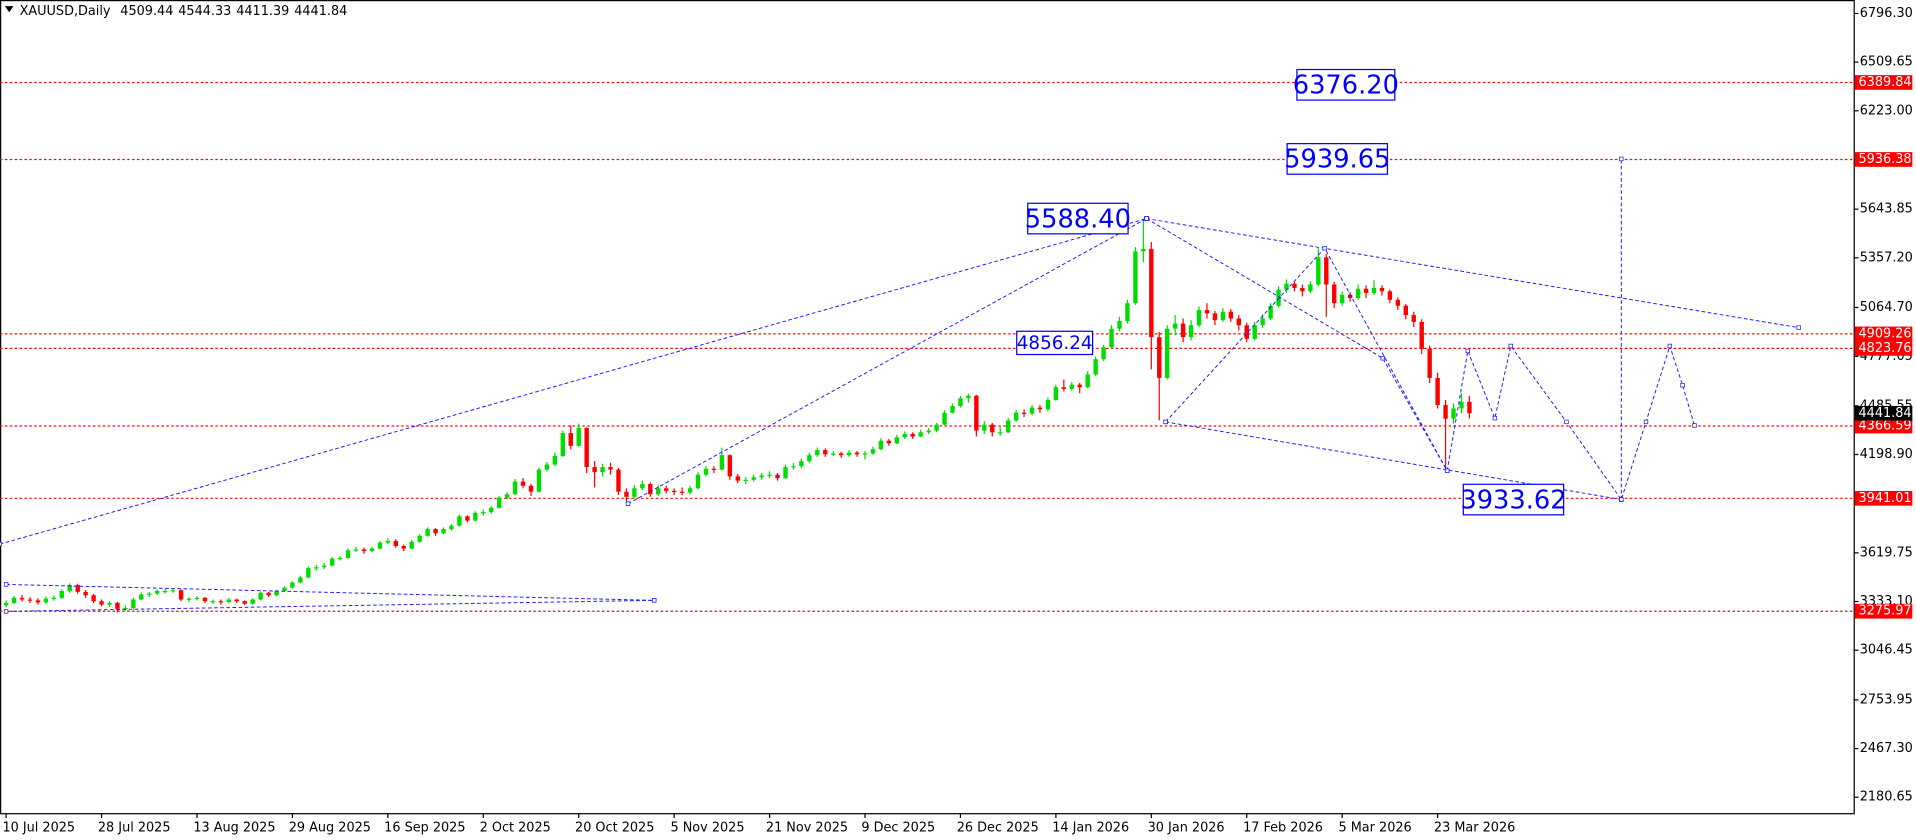 The width and height of the screenshot is (1916, 840). I want to click on y-tick-label: 5064.70, so click(1886, 307).